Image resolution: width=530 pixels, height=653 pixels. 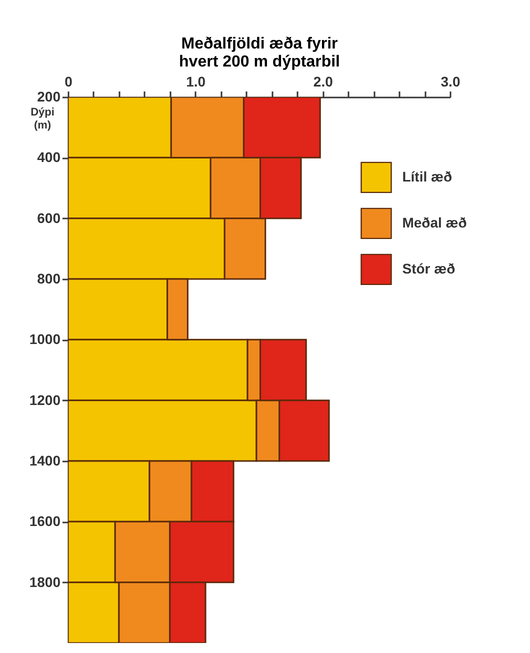 I want to click on y-tick-label: 1200, so click(x=45, y=400).